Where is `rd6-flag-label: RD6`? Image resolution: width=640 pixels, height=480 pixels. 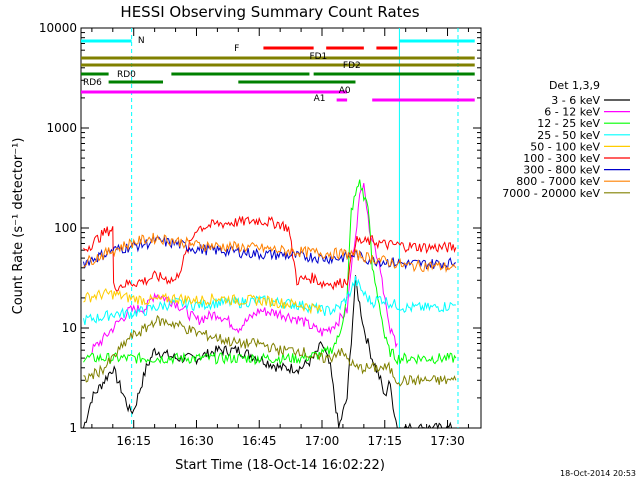
rd6-flag-label: RD6 is located at coordinates (92, 83).